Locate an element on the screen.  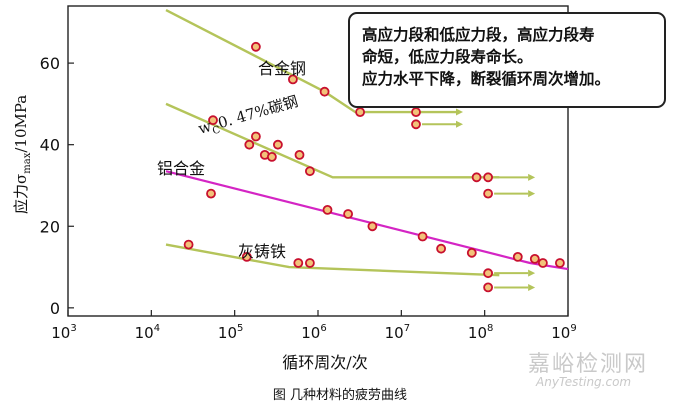
series-label-alloy-steel: 合金钢 is located at coordinates (282, 68).